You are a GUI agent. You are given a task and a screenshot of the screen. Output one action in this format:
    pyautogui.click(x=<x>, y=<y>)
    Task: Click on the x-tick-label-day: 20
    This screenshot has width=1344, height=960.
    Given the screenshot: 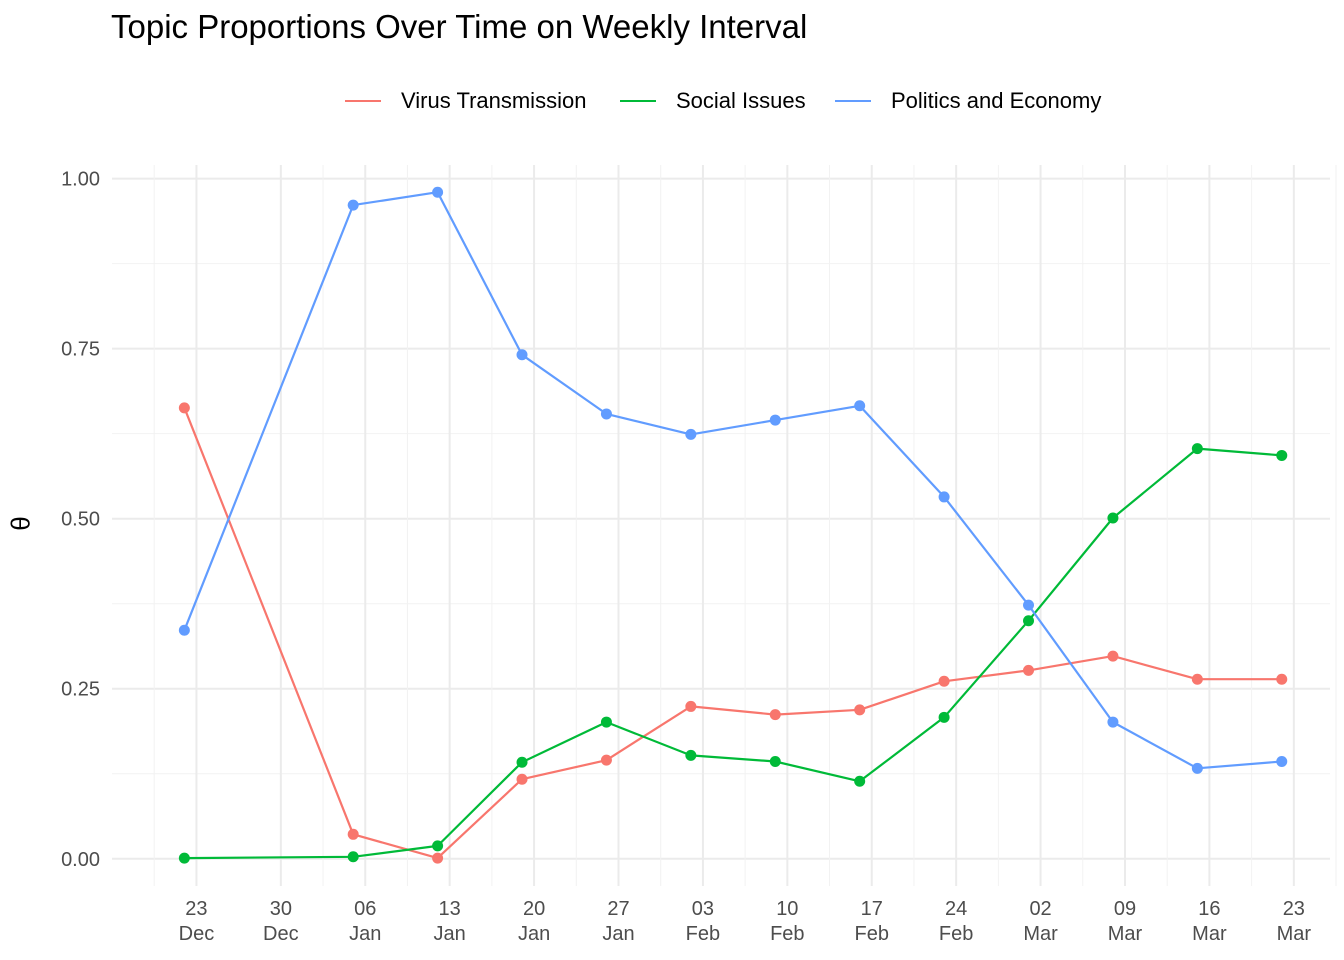 What is the action you would take?
    pyautogui.click(x=534, y=909)
    